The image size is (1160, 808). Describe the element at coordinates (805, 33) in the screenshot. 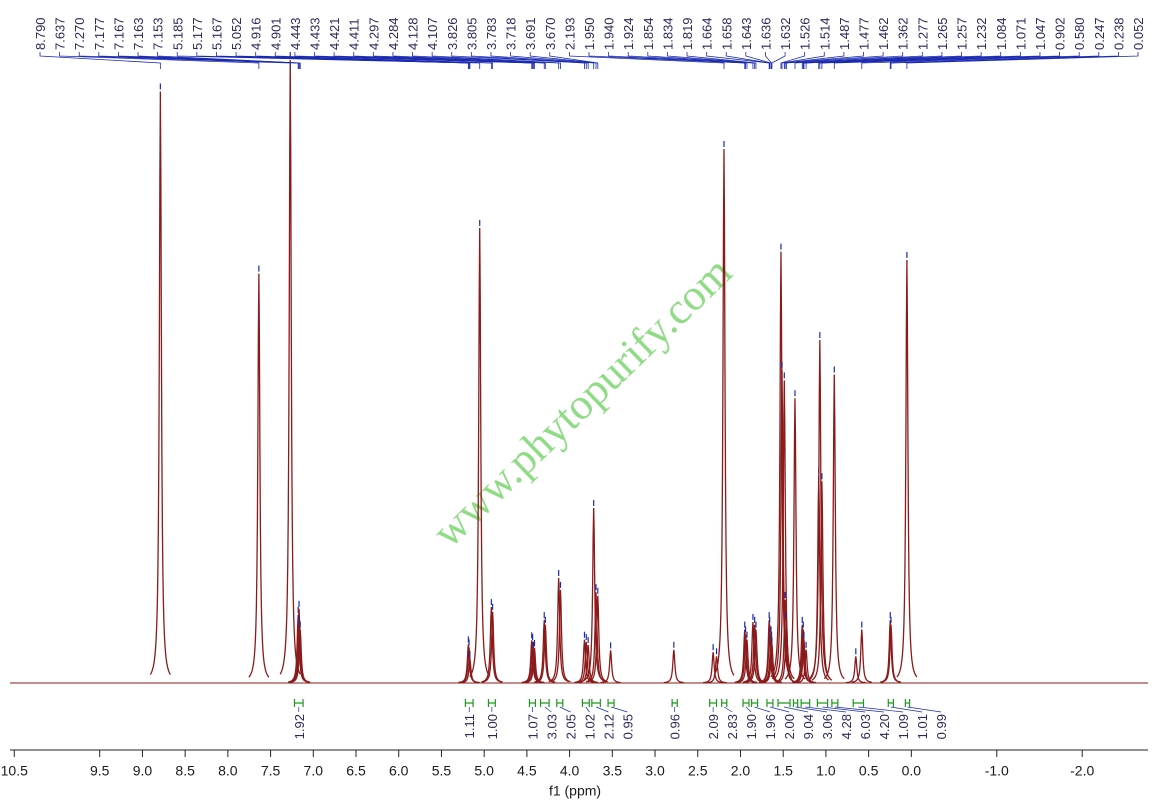

I see `peak-label: 1.526` at that location.